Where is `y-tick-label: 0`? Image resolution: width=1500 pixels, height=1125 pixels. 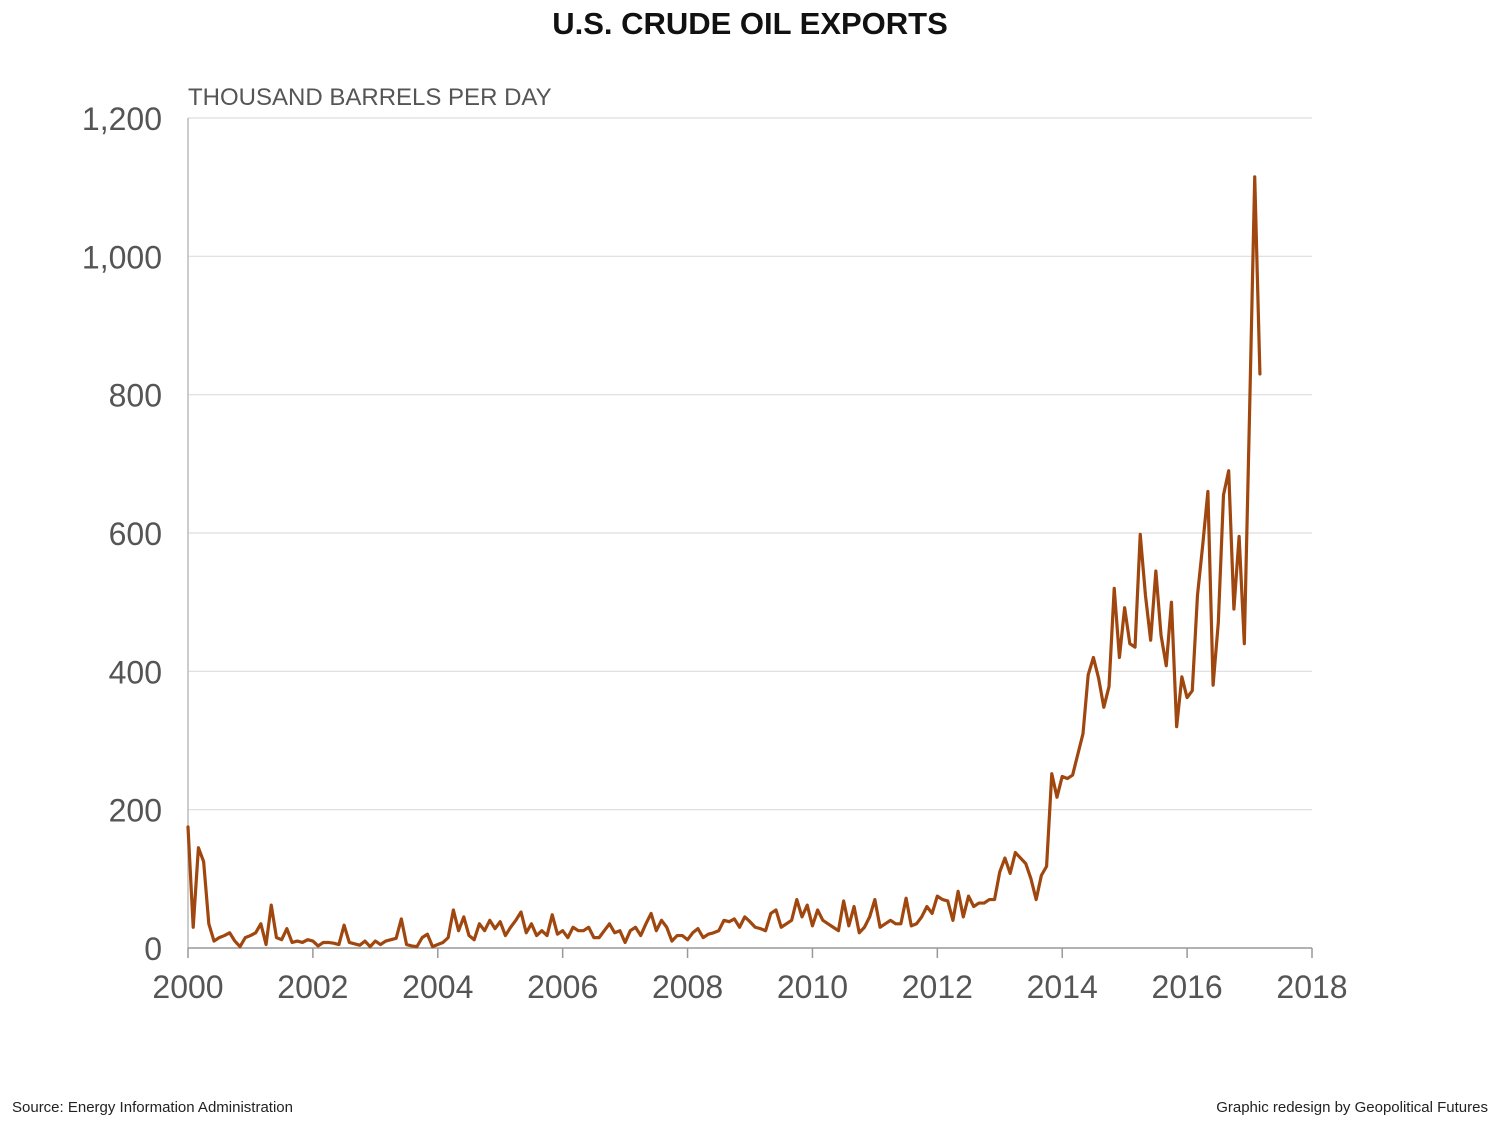
y-tick-label: 0 is located at coordinates (153, 949).